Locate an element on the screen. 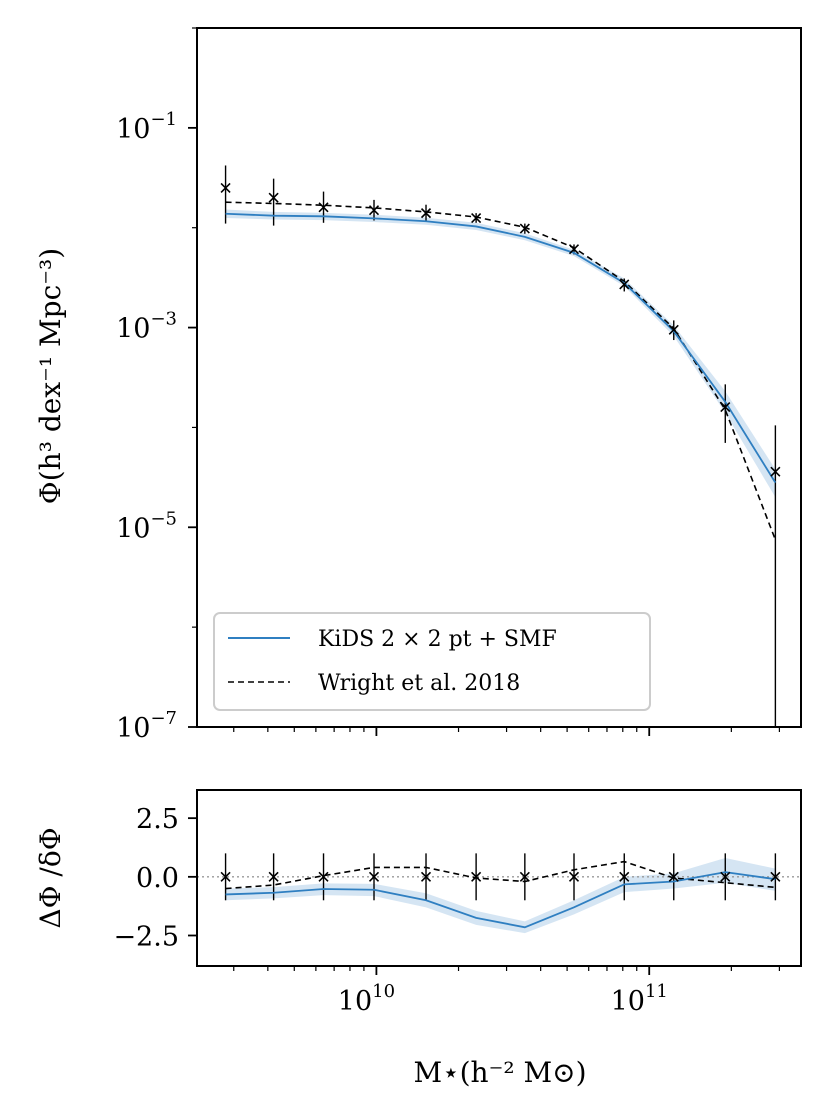  main-y-axis-label: Φ(h³ dex⁻¹ Mpc⁻³) is located at coordinates (50, 376).